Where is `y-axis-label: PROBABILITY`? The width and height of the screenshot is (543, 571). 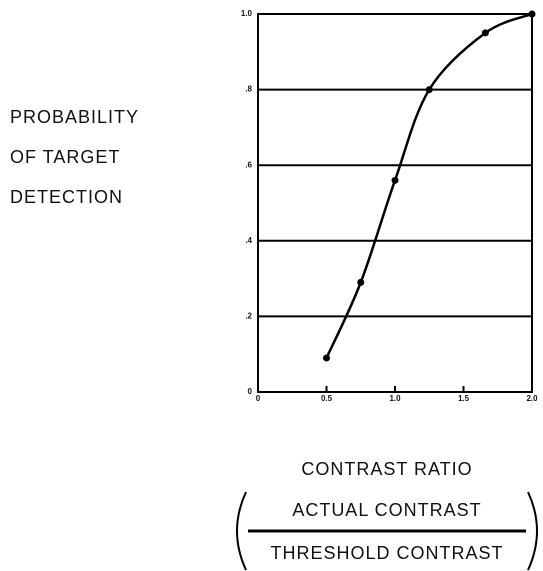 y-axis-label: PROBABILITY is located at coordinates (74, 117).